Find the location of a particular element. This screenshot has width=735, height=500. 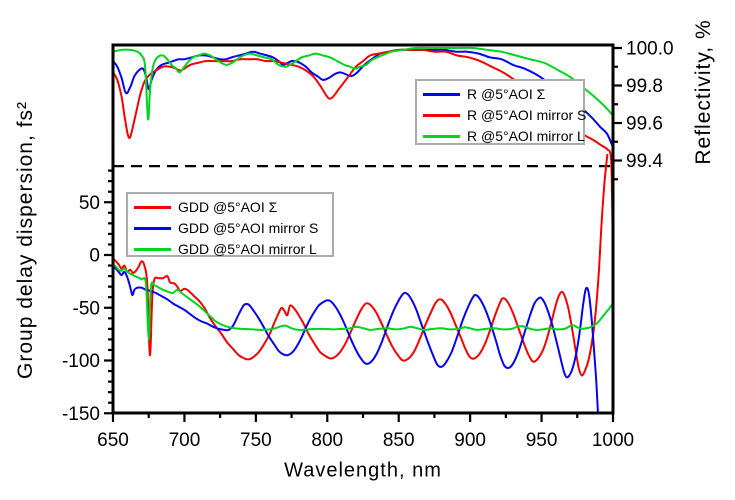

x-axis-title-text: Wavelength, nm is located at coordinates (363, 470).